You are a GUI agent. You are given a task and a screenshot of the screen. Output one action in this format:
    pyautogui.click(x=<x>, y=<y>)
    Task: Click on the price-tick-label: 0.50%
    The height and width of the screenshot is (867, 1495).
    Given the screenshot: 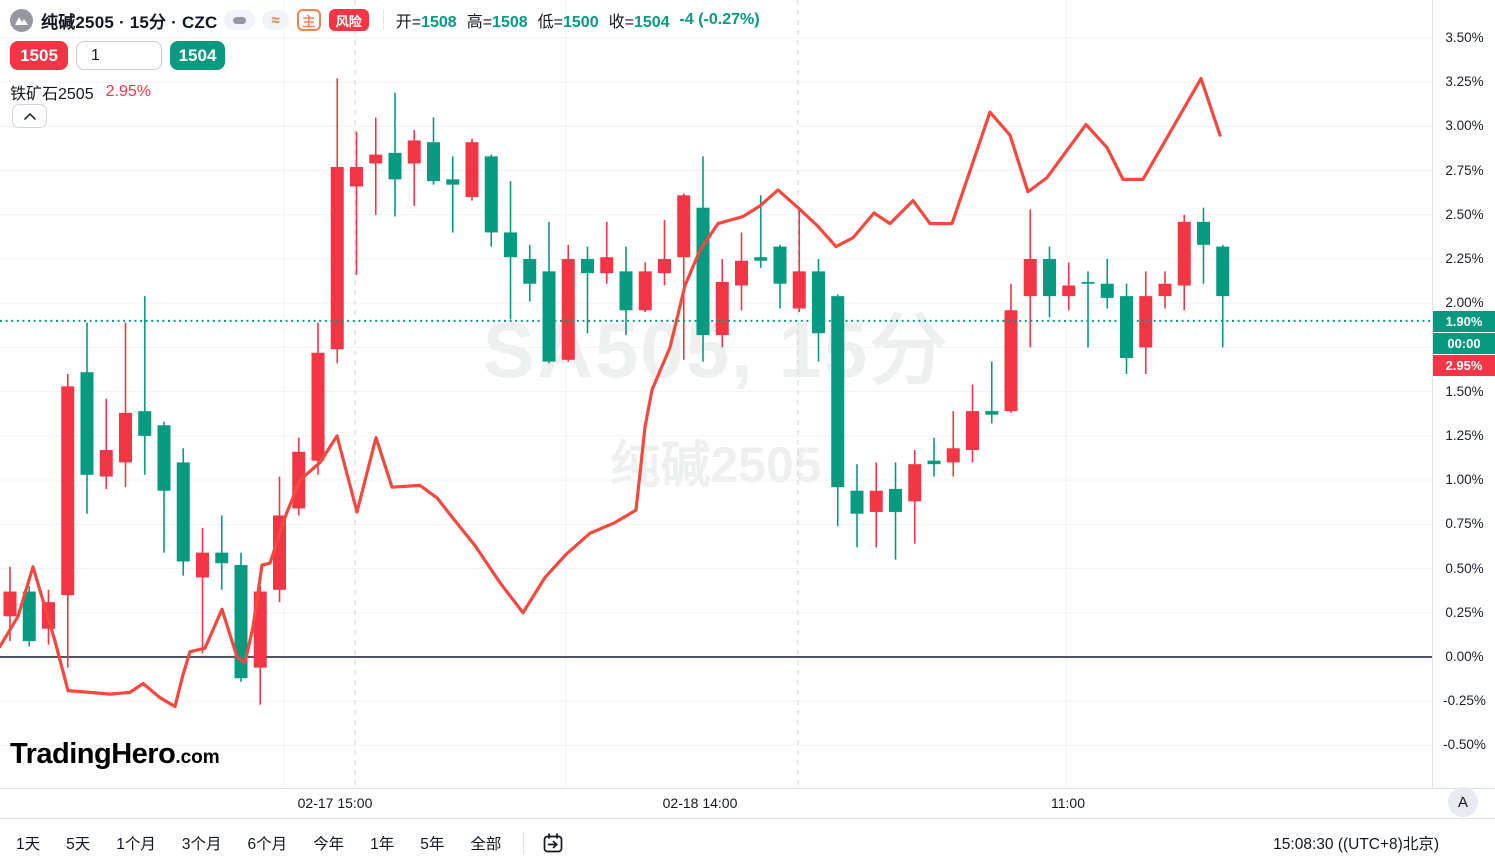 What is the action you would take?
    pyautogui.click(x=1464, y=568)
    